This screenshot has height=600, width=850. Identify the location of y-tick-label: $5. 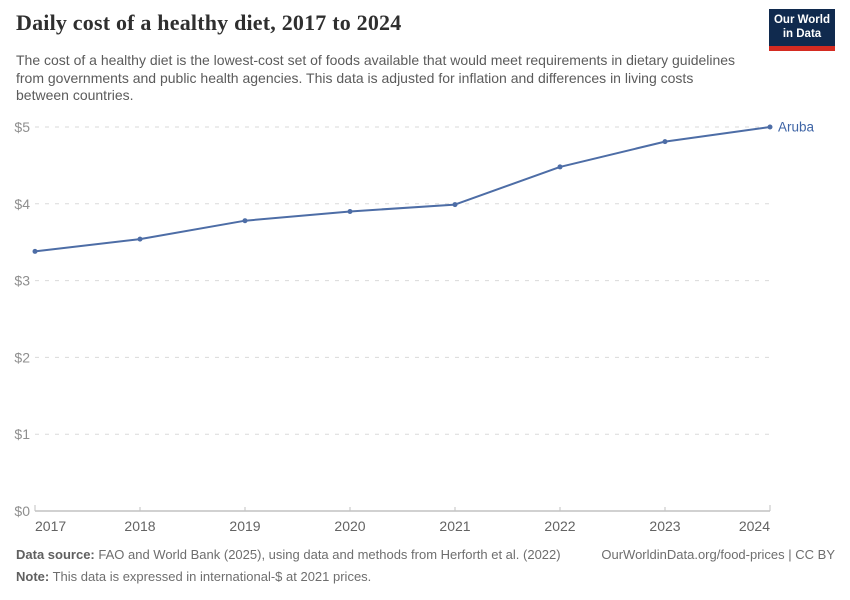
(22, 127).